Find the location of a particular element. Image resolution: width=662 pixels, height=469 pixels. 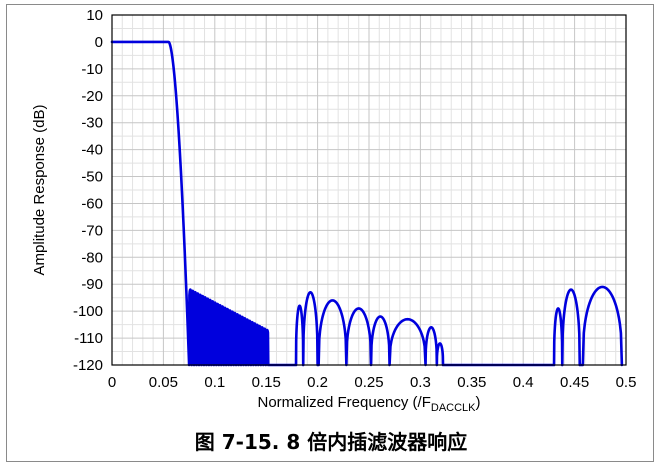

x-tick-label: 0.3 is located at coordinates (420, 382).